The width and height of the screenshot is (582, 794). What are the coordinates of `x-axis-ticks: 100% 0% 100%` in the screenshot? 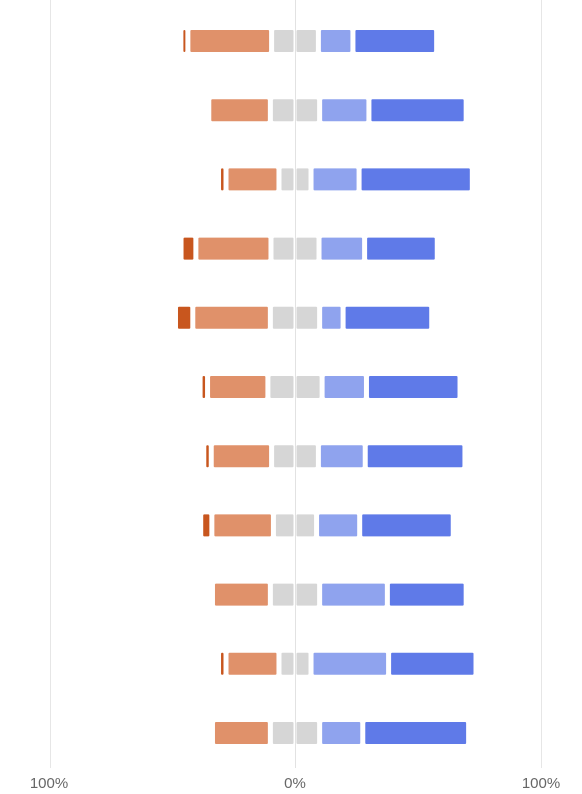 It's located at (295, 783).